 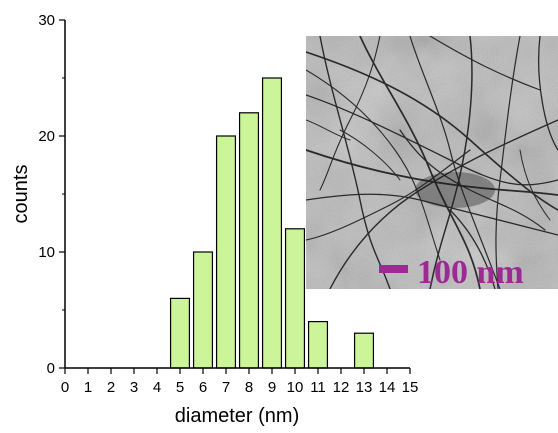 I want to click on x-tick-label: 8, so click(x=249, y=387).